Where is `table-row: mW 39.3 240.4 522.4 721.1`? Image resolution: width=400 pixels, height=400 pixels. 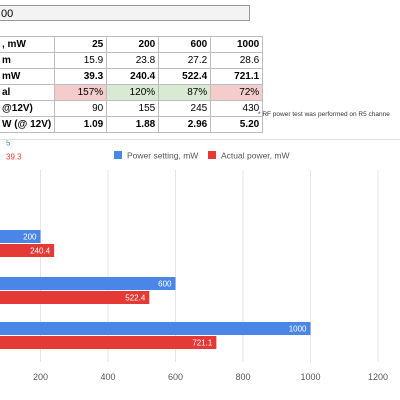 table-row: mW 39.3 240.4 522.4 721.1 is located at coordinates (132, 76).